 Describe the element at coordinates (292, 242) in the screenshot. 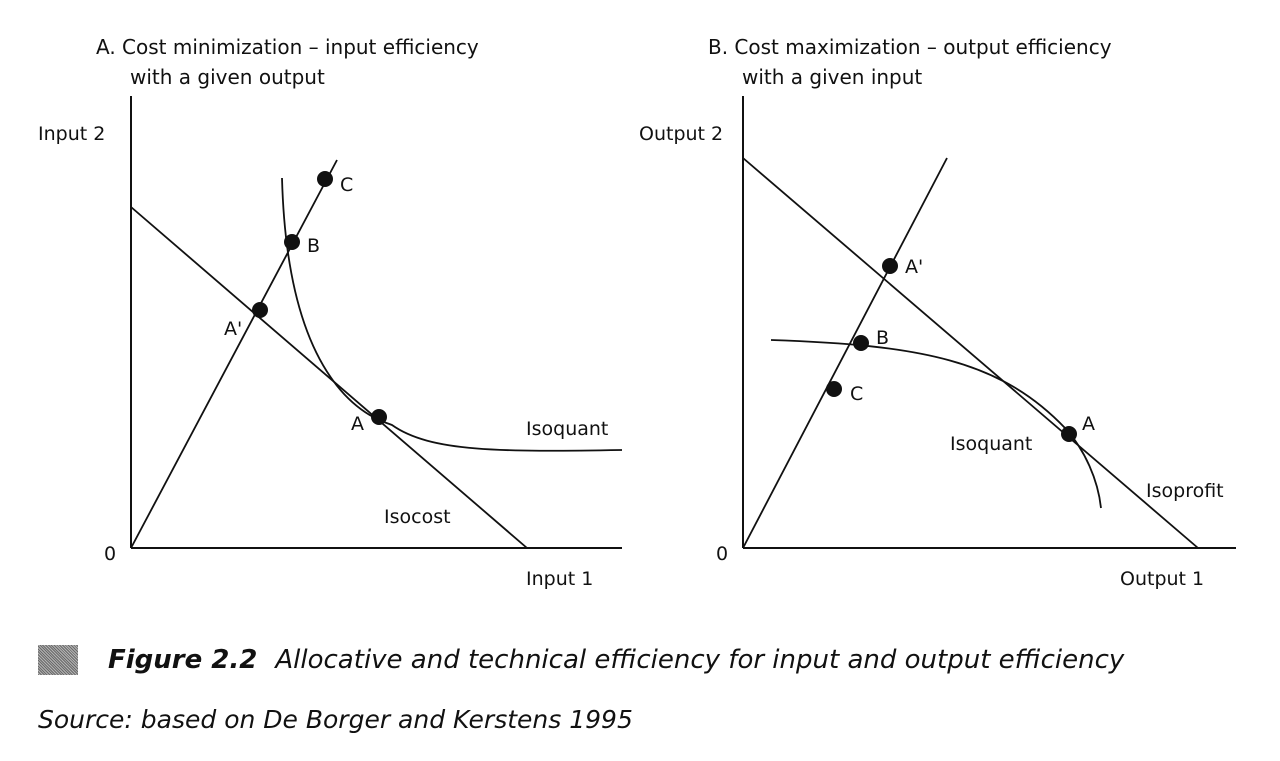

I see `panel-a-point-b` at that location.